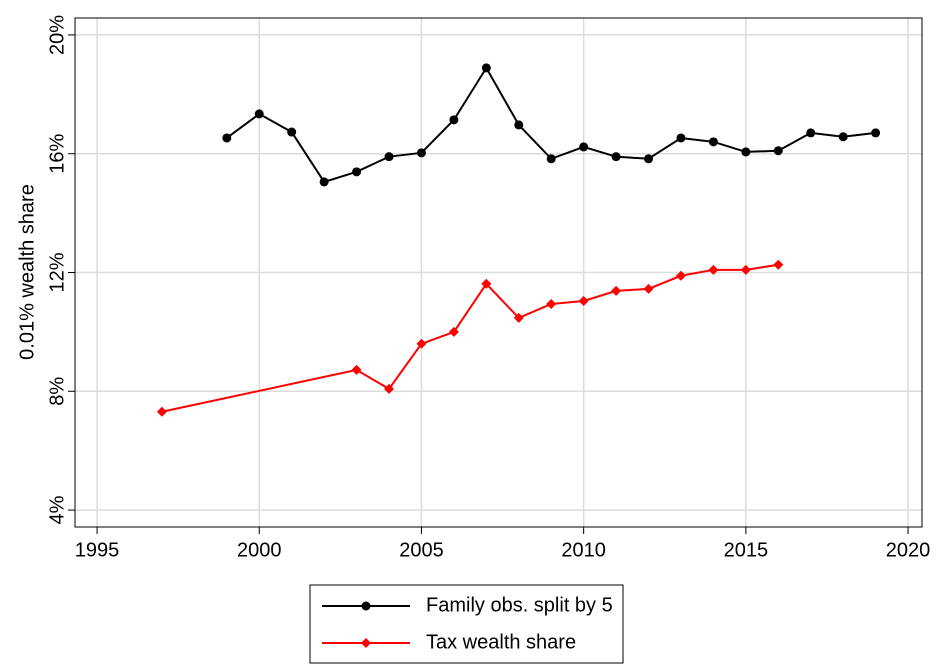 This screenshot has width=940, height=669. Describe the element at coordinates (501, 642) in the screenshot. I see `legend-label: Tax wealth share` at that location.